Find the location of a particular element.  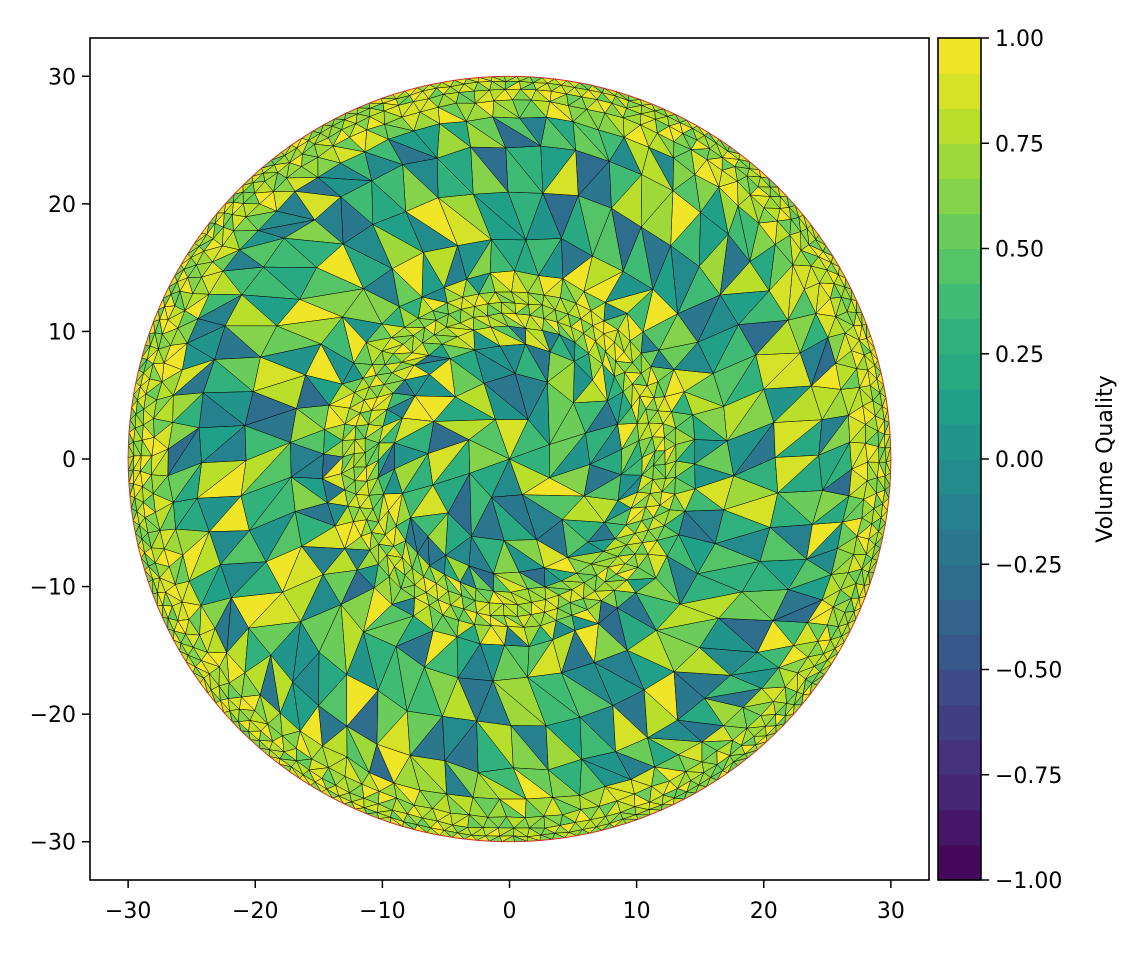

y-axis: −30 −20 −10 0 10 20 30 is located at coordinates (60, 460).